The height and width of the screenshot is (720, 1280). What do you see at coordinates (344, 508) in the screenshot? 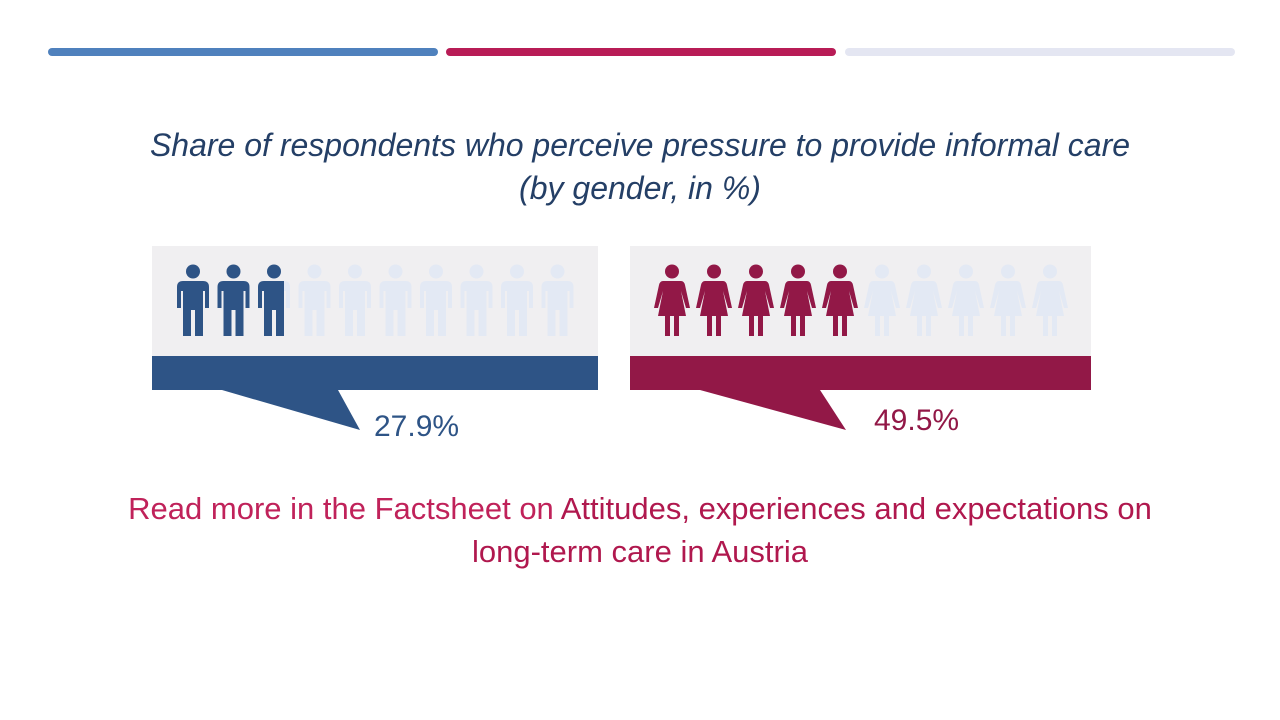
I see `read-more-prefix: Read more in the Factsheet on` at bounding box center [344, 508].